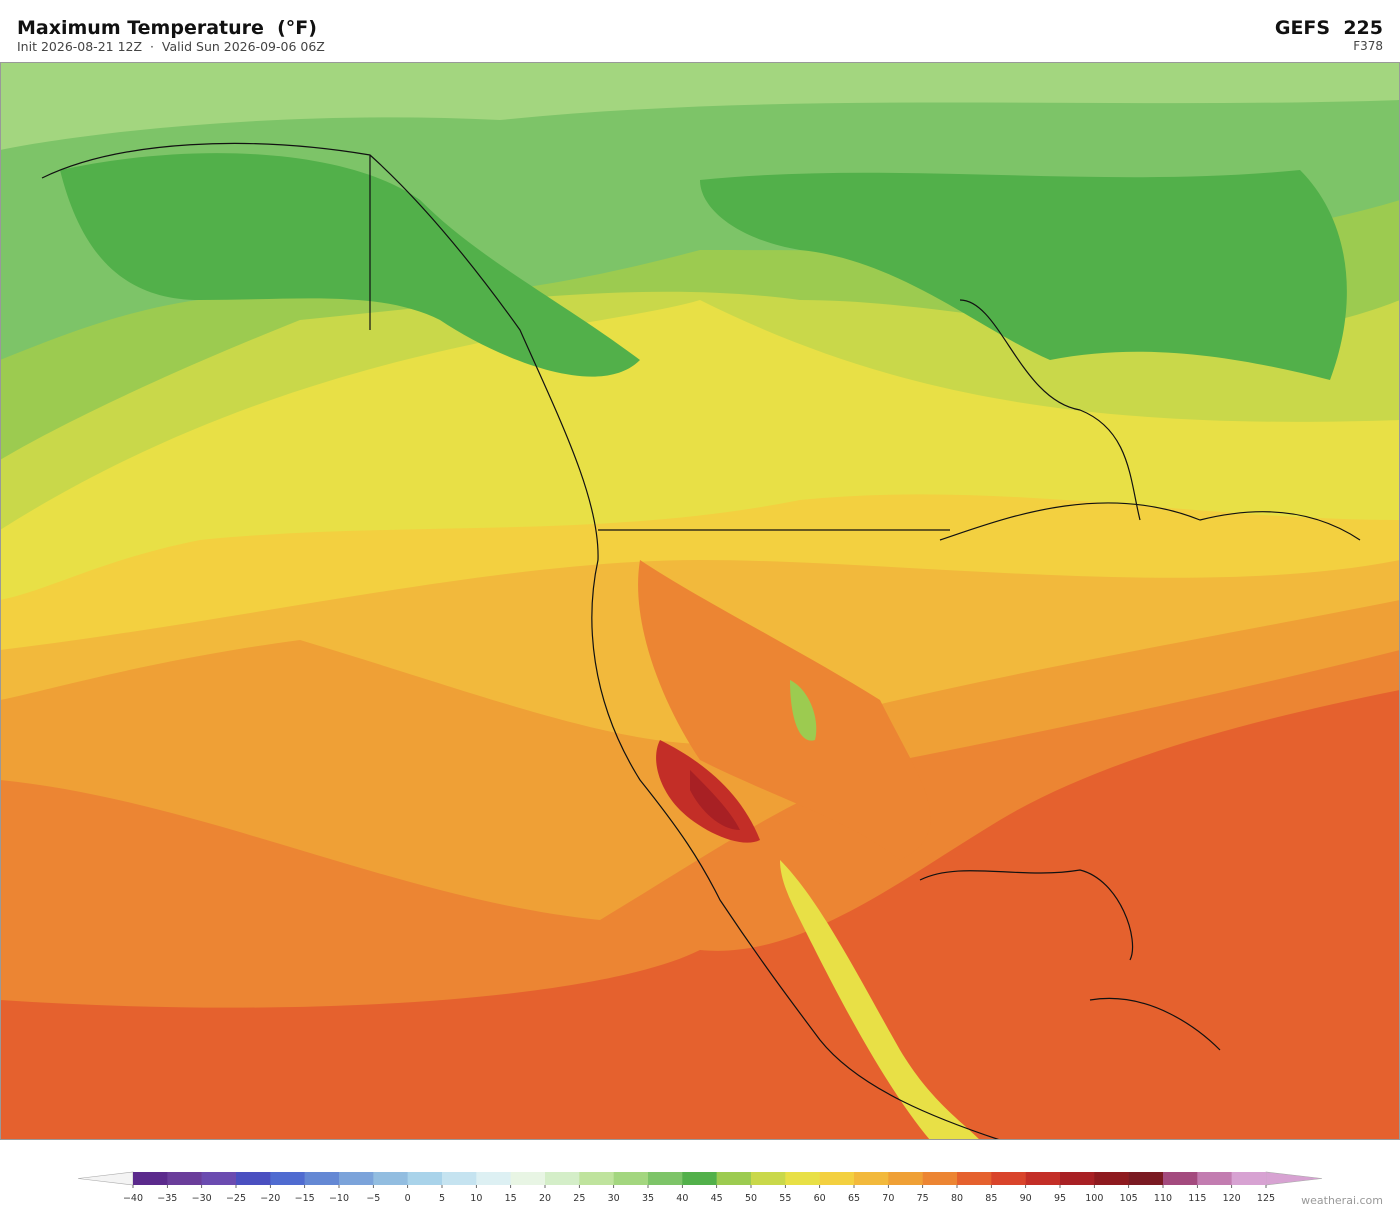 The height and width of the screenshot is (1215, 1400). I want to click on colorbar-tick-label: 95, so click(1060, 1198).